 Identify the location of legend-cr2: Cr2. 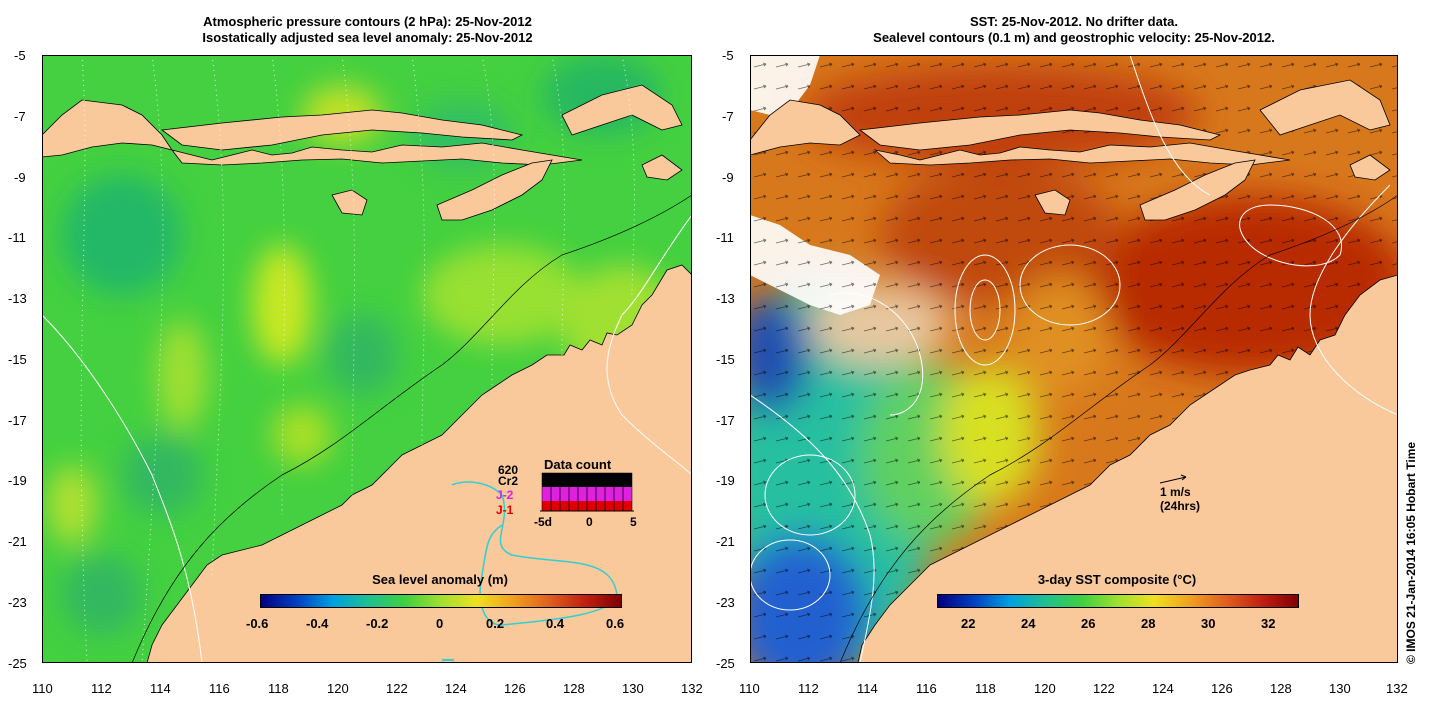
(508, 481).